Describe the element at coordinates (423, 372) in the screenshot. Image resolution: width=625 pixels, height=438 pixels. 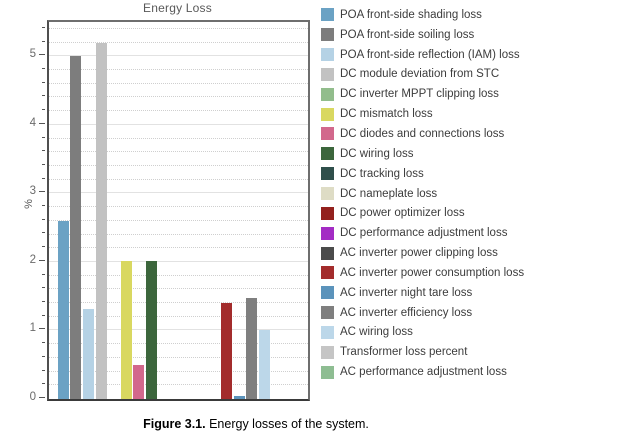
I see `legend-label: AC performance adjustment loss` at that location.